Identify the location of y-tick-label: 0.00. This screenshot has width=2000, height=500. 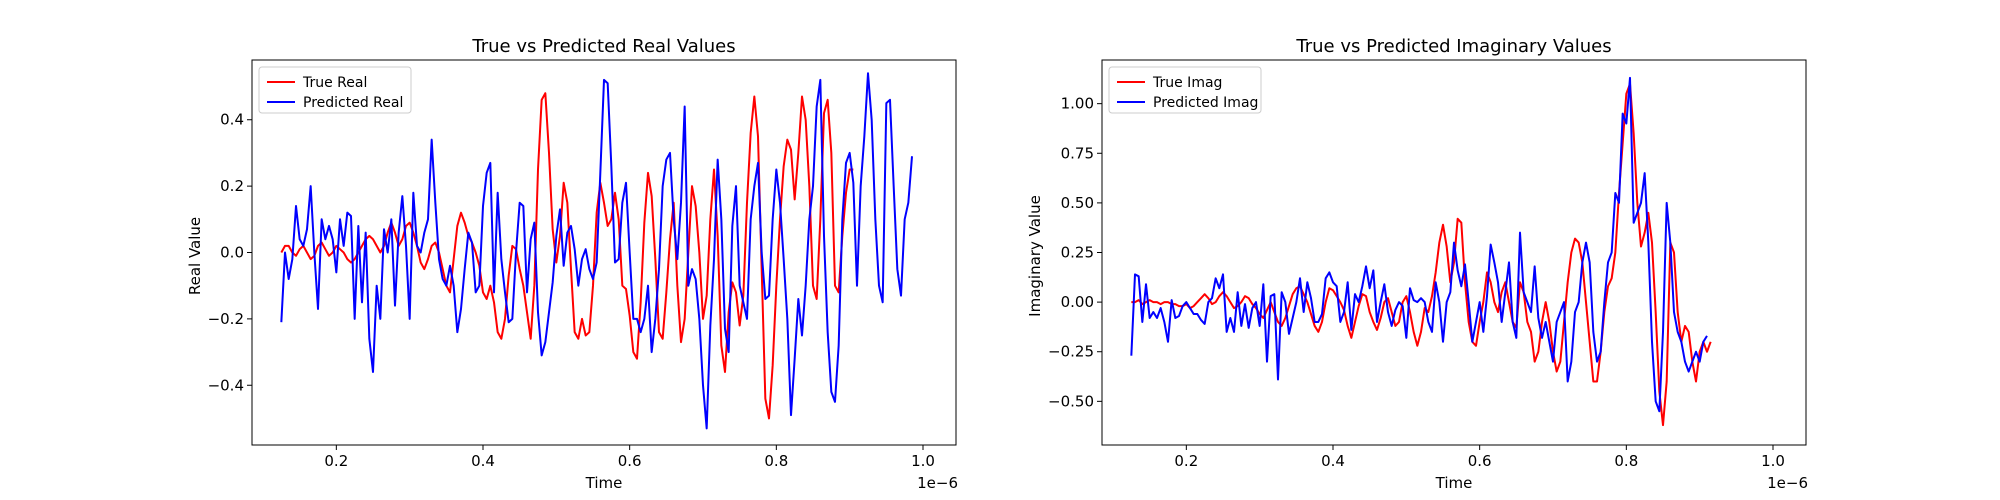
(1077, 302).